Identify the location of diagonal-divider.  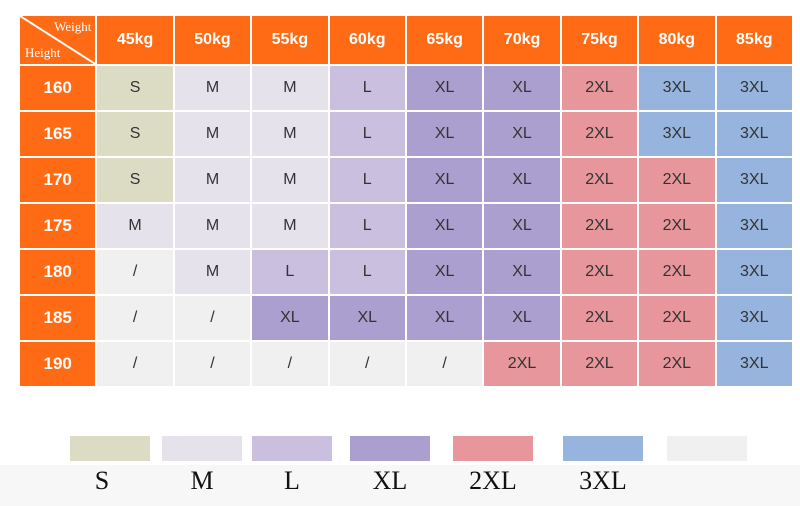
(57, 40).